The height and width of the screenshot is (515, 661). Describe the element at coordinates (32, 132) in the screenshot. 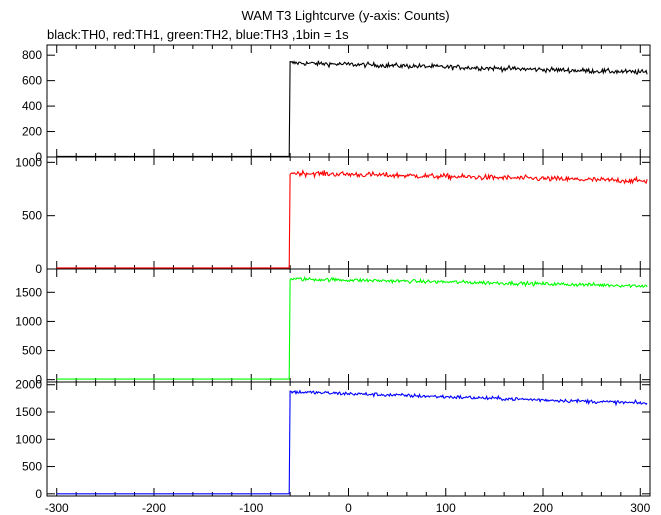

I see `y-tick-label: 200` at that location.